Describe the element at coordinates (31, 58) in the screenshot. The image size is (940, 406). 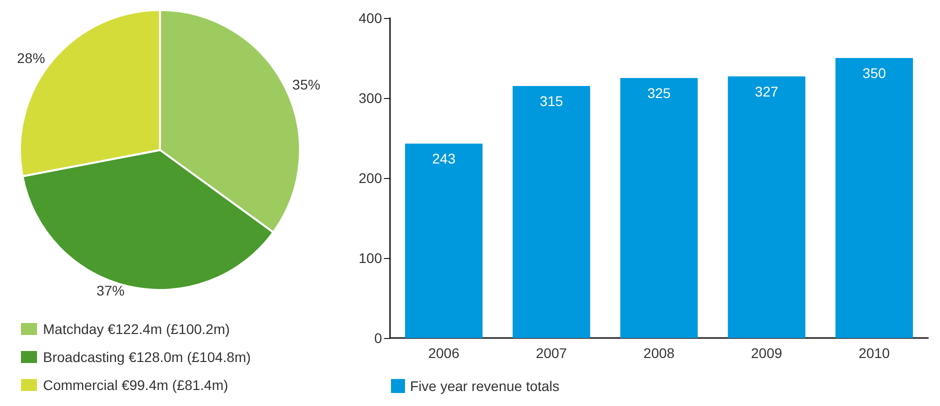
I see `data-label: 28%` at that location.